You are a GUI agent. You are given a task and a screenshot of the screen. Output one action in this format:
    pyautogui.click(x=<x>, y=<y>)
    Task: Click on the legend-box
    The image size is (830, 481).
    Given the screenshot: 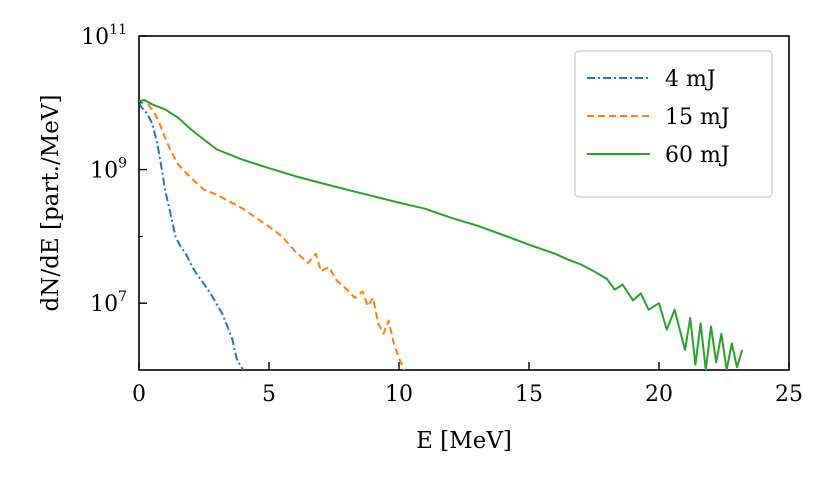 What is the action you would take?
    pyautogui.click(x=673, y=124)
    